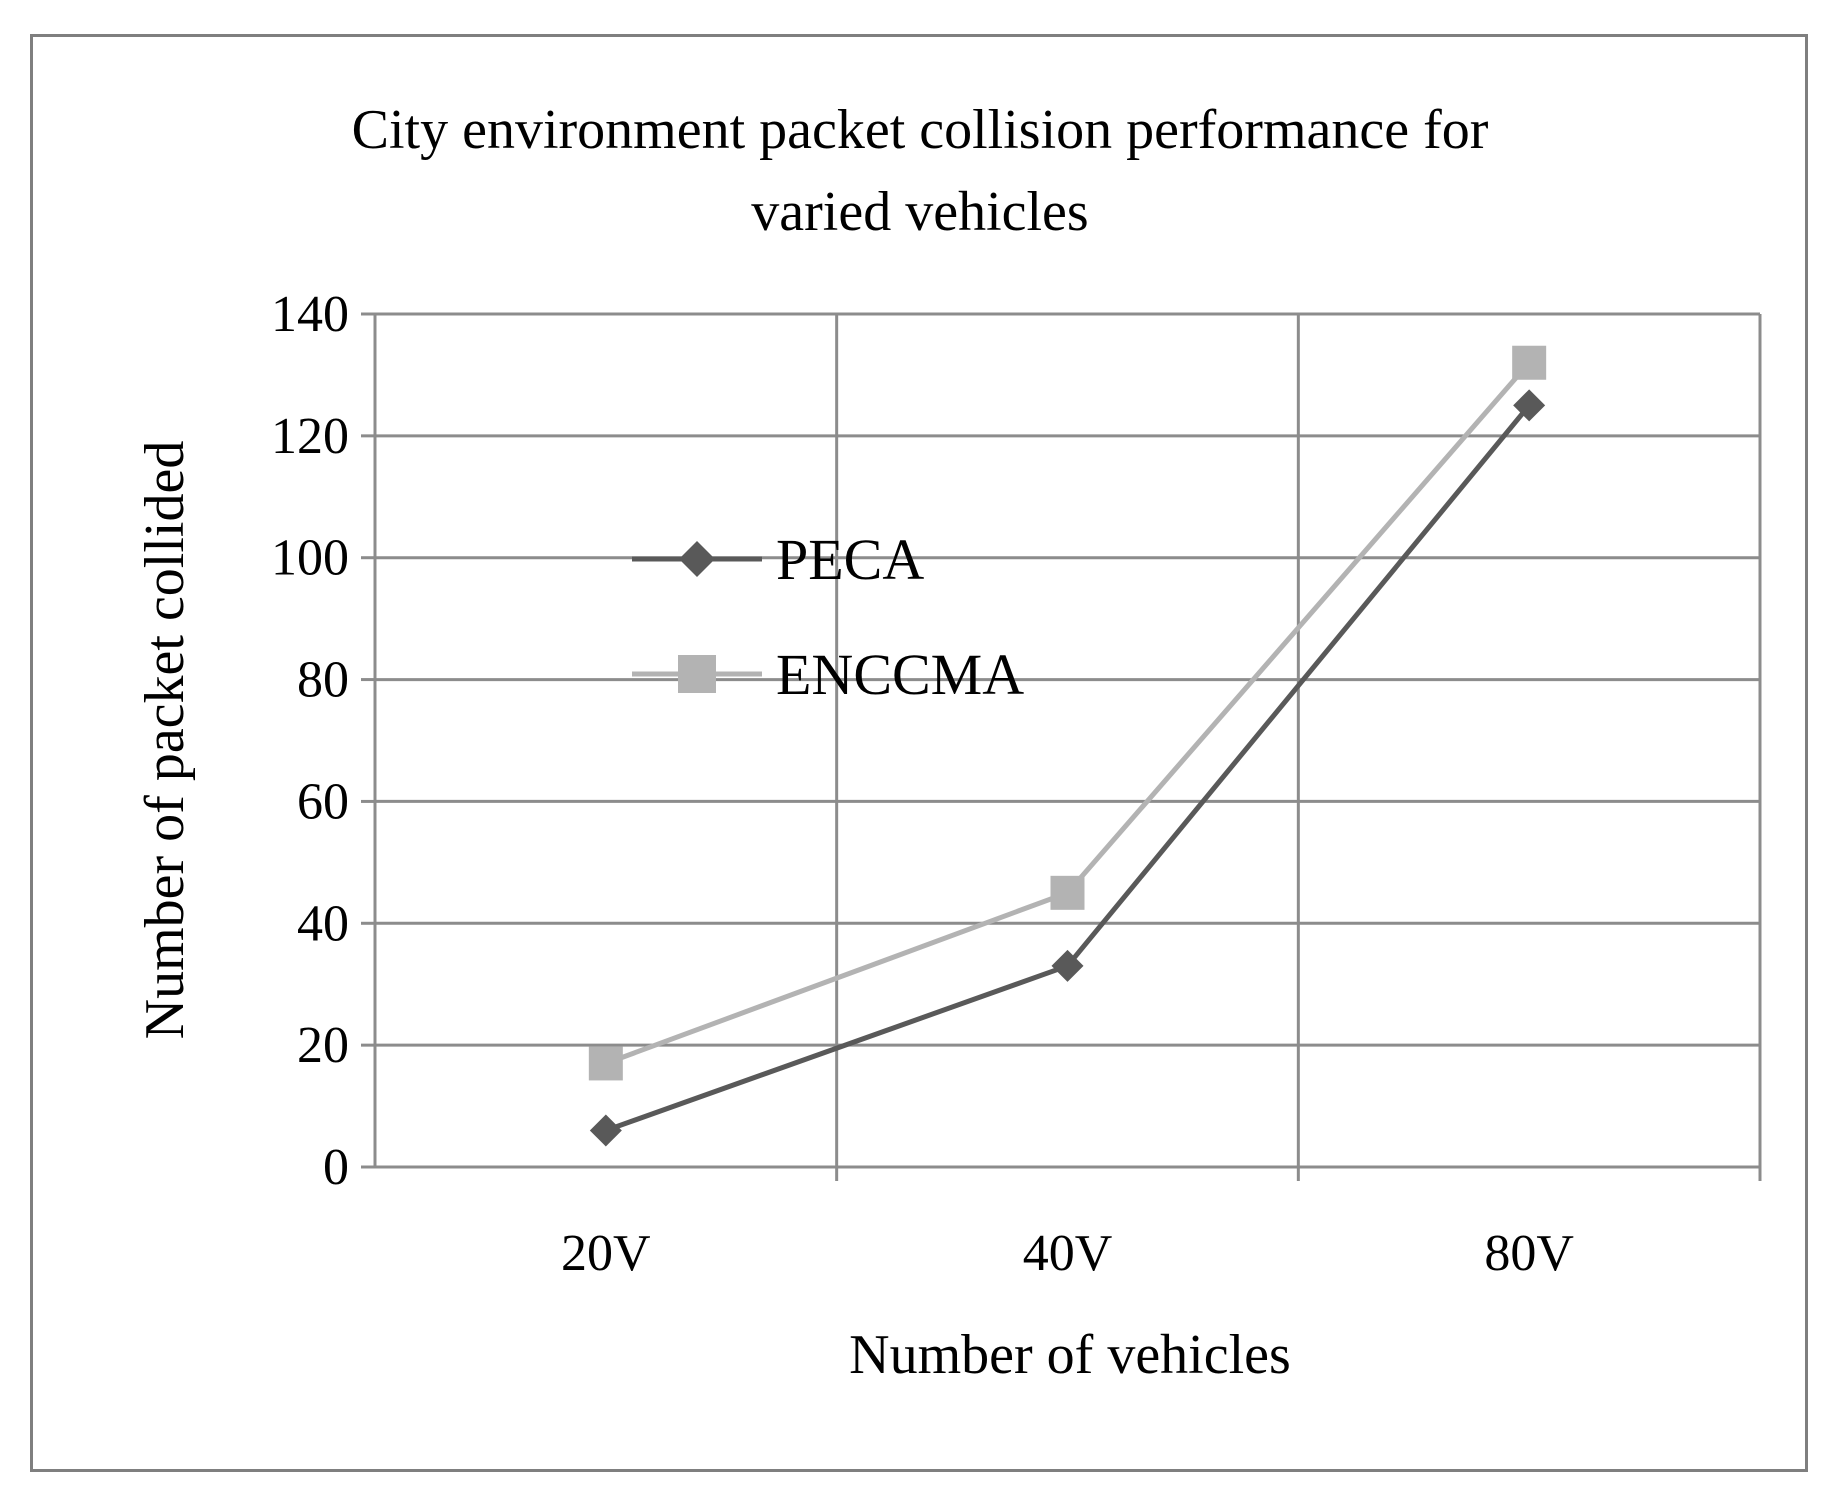 This screenshot has height=1507, width=1840. I want to click on legend-marker-peca, so click(697, 559).